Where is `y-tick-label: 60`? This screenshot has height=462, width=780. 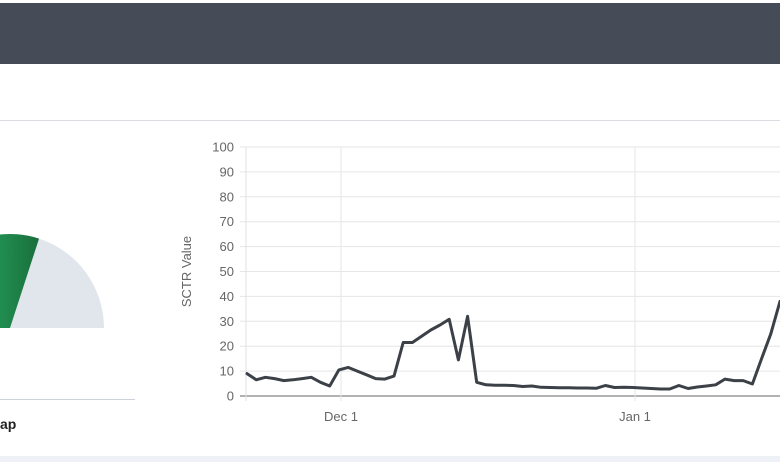
y-tick-label: 60 is located at coordinates (227, 246).